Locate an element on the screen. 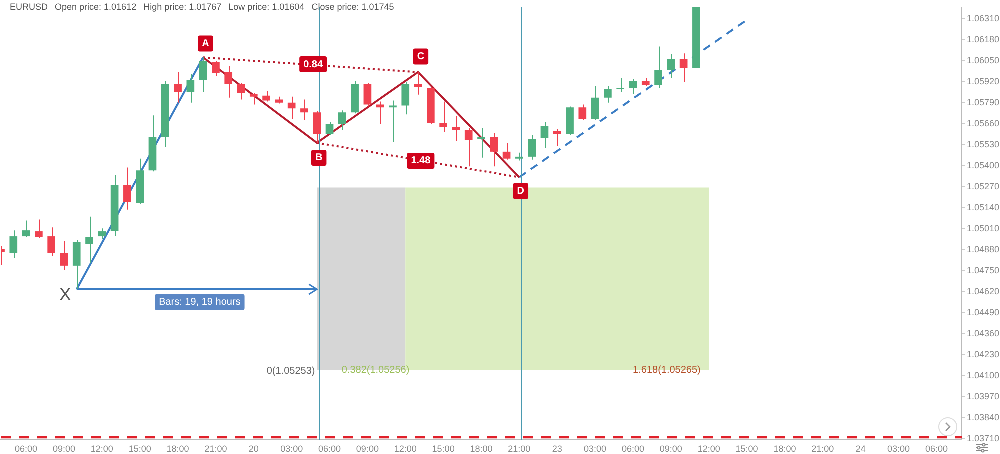 The image size is (1000, 454). y-tick-label: 1.04750 is located at coordinates (983, 271).